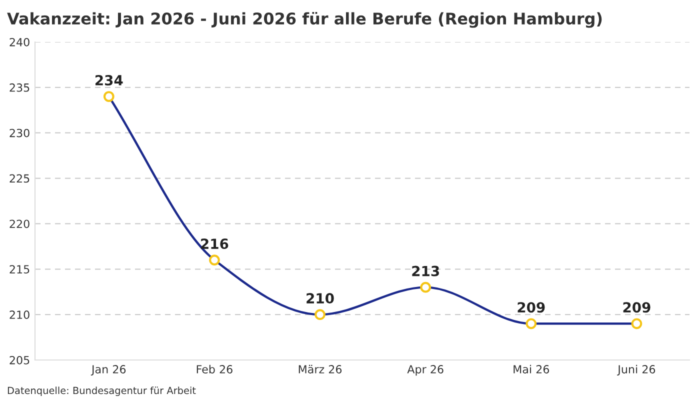 The width and height of the screenshot is (700, 400). Describe the element at coordinates (108, 370) in the screenshot. I see `x-tick-label: Jan 26` at that location.